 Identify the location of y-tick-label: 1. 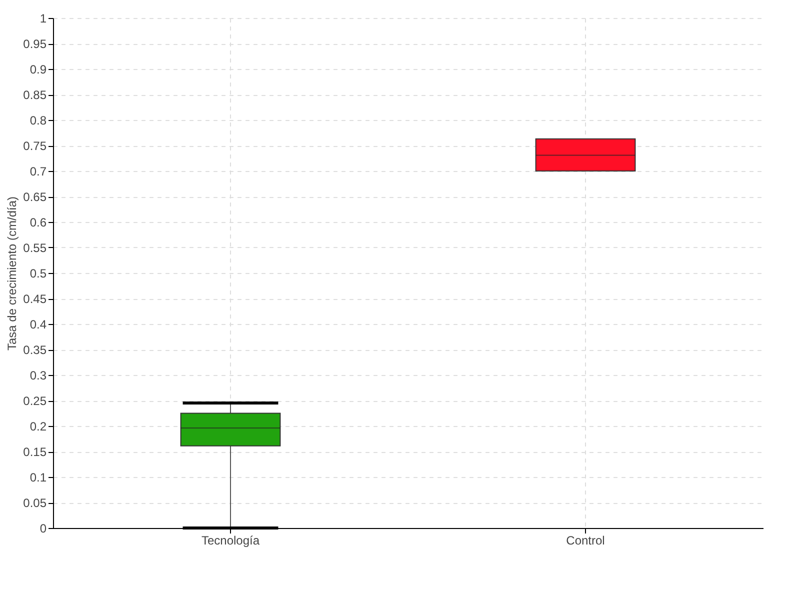
(43, 19).